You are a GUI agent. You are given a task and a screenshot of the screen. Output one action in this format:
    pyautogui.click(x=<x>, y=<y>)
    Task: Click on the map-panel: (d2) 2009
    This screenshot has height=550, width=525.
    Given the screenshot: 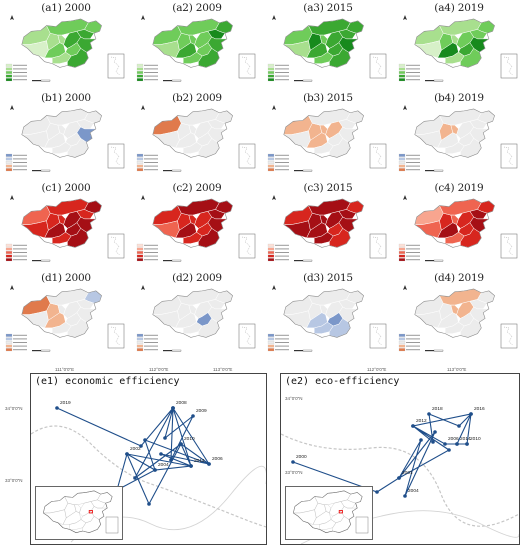 What is the action you would take?
    pyautogui.click(x=197, y=316)
    